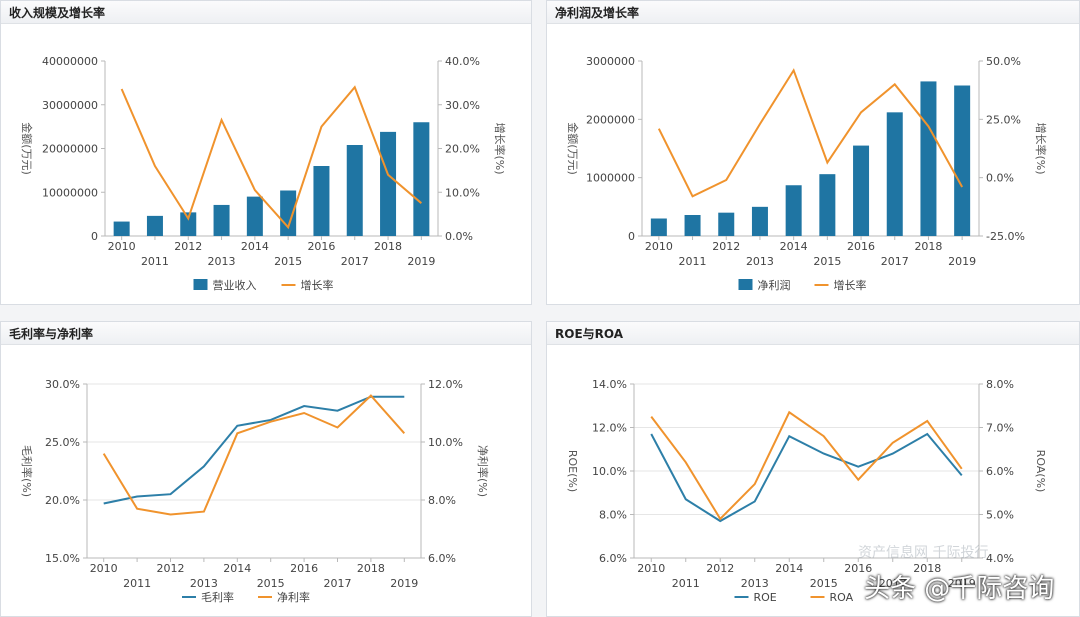 Image resolution: width=1080 pixels, height=617 pixels. I want to click on y2-tick-label: 4.0%, so click(1000, 558).